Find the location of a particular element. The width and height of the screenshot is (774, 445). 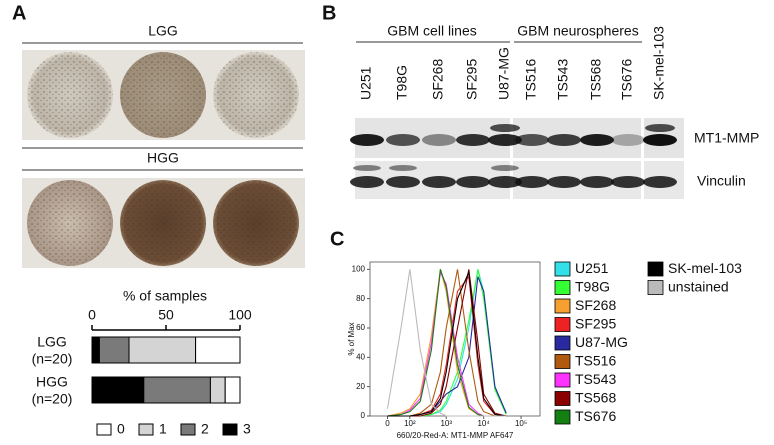

legend-label: SK-mel-103 is located at coordinates (705, 268).